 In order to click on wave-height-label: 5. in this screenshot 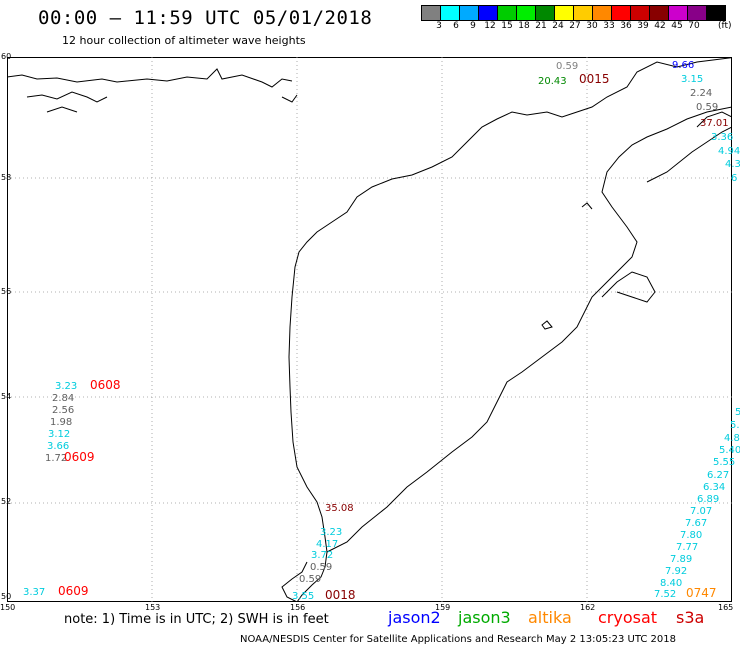, I will do `click(735, 425)`.